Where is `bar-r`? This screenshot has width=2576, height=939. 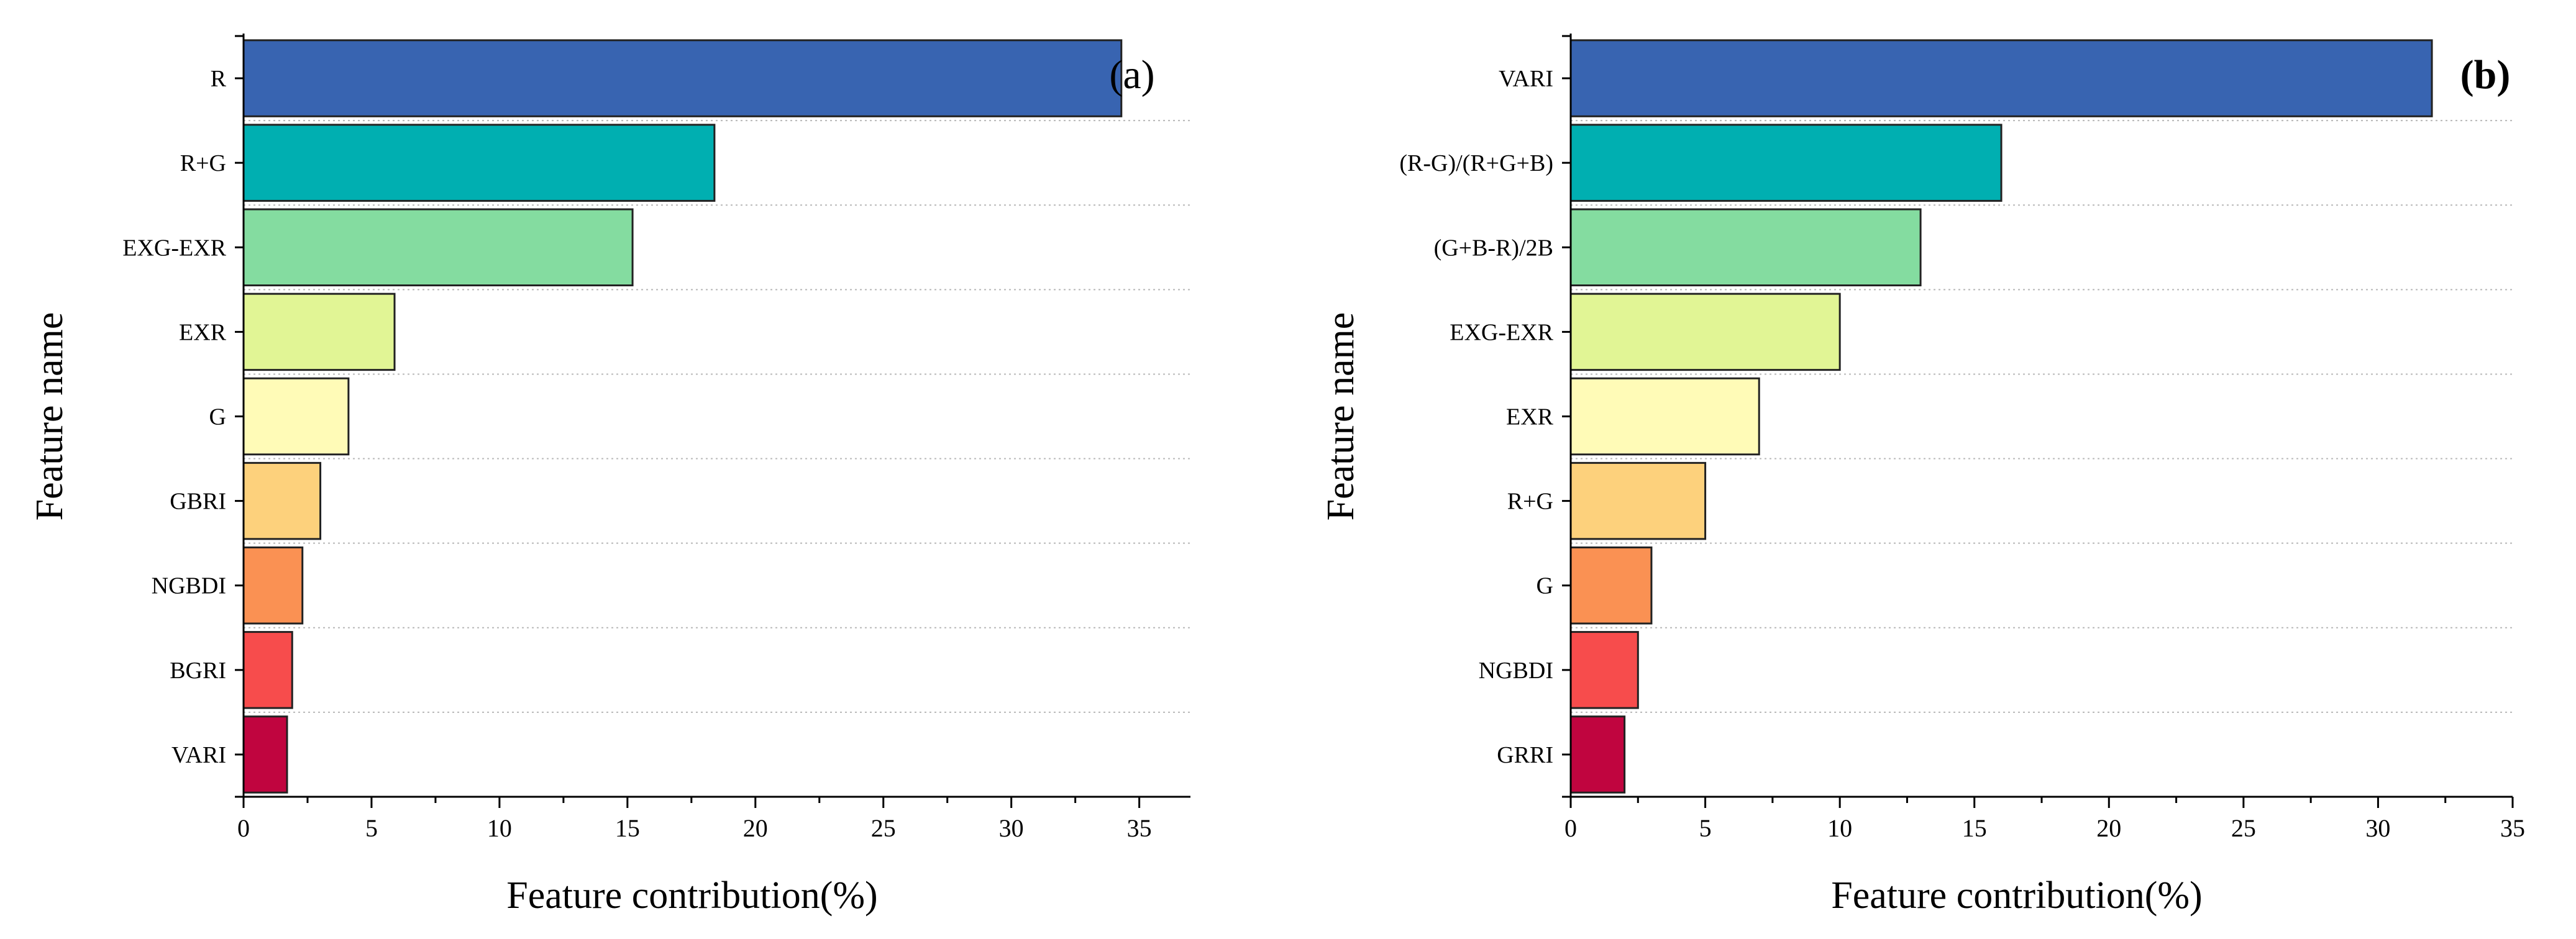 bar-r is located at coordinates (682, 78).